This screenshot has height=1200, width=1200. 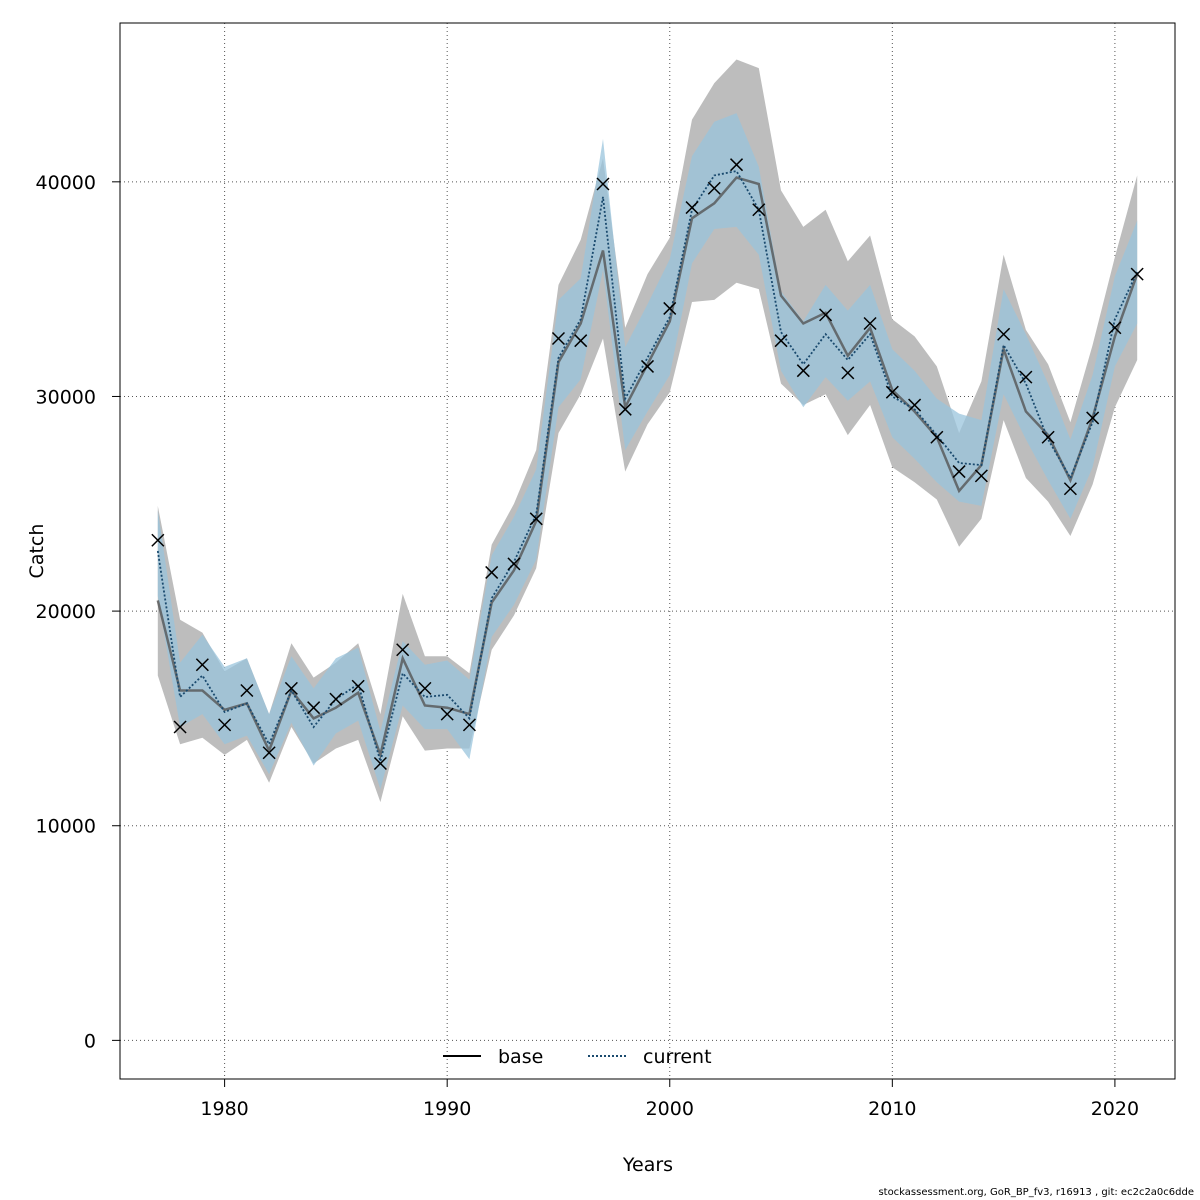 I want to click on y-tick-label-30000: 30000, so click(x=66, y=397).